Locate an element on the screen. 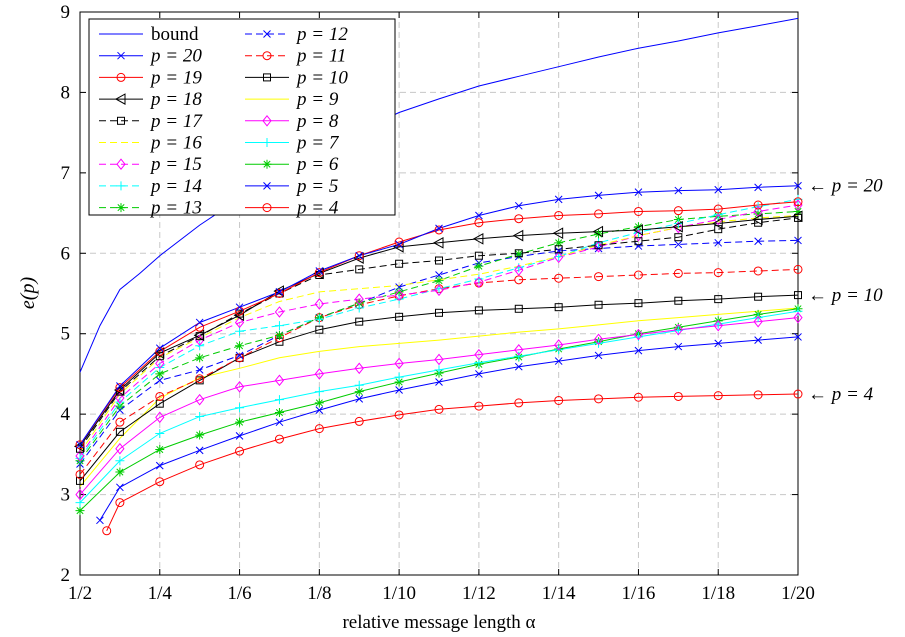 Image resolution: width=905 pixels, height=637 pixels. x-tick-label: 1/2 is located at coordinates (80, 593).